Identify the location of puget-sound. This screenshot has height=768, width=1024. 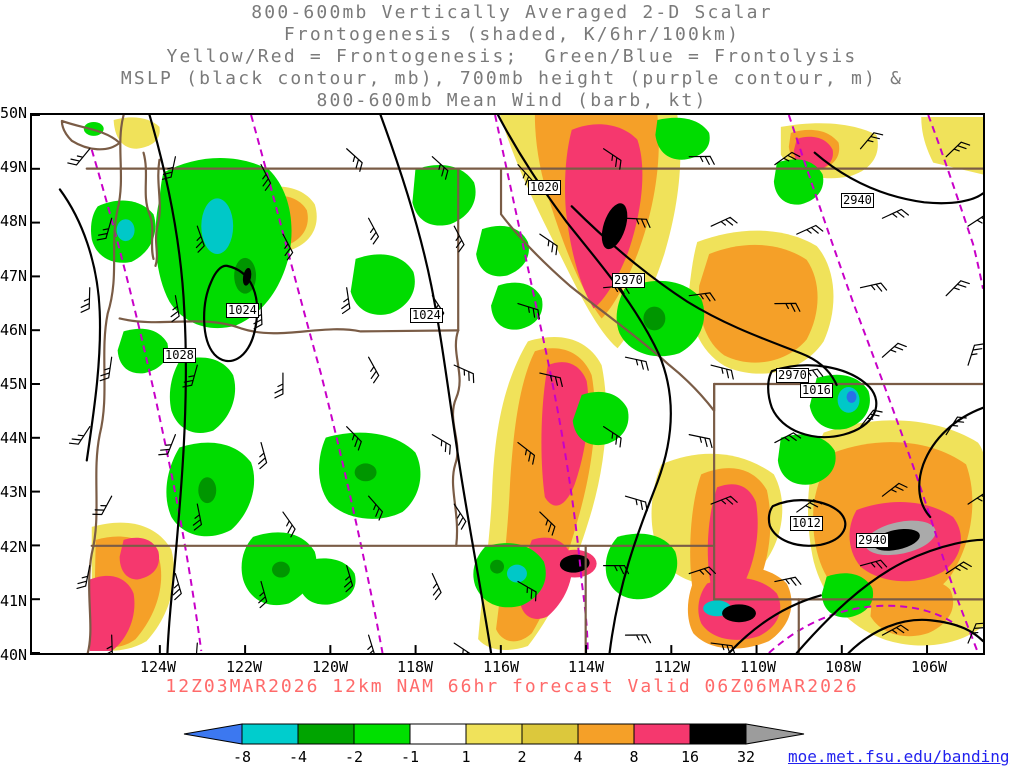
(148, 206).